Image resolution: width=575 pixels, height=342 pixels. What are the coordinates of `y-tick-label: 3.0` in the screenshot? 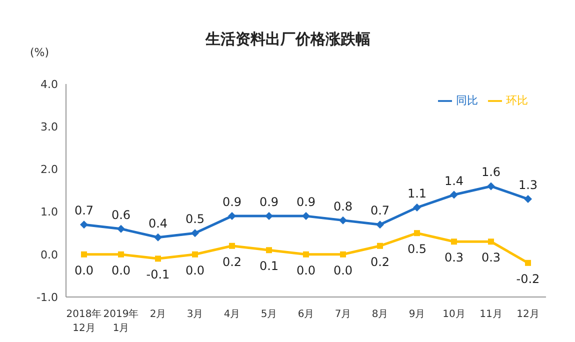 It's located at (49, 127).